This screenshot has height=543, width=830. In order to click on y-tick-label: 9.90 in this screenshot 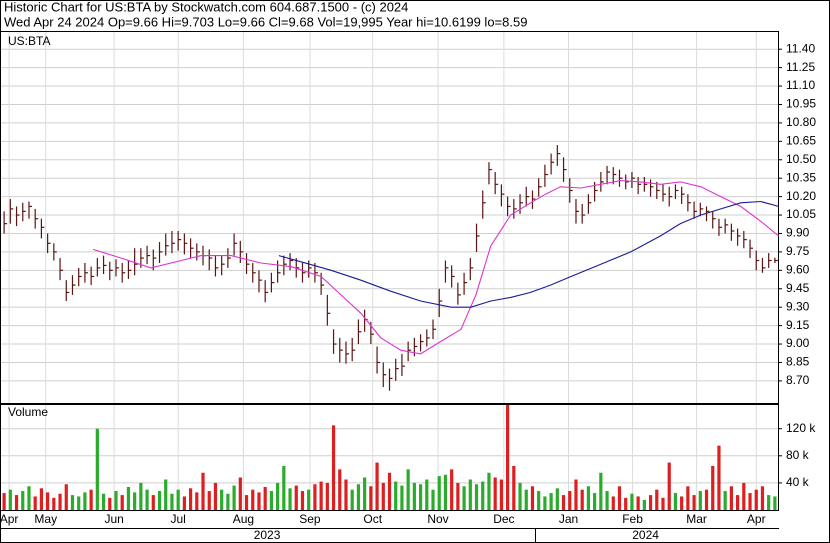, I will do `click(798, 233)`.